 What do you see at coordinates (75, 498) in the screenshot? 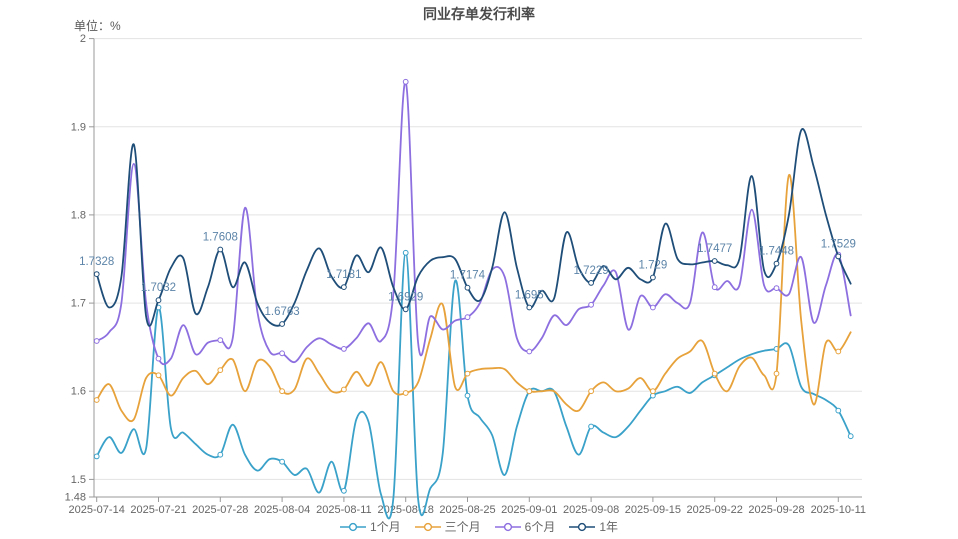
I see `y-tick-label: 1.48` at bounding box center [75, 498].